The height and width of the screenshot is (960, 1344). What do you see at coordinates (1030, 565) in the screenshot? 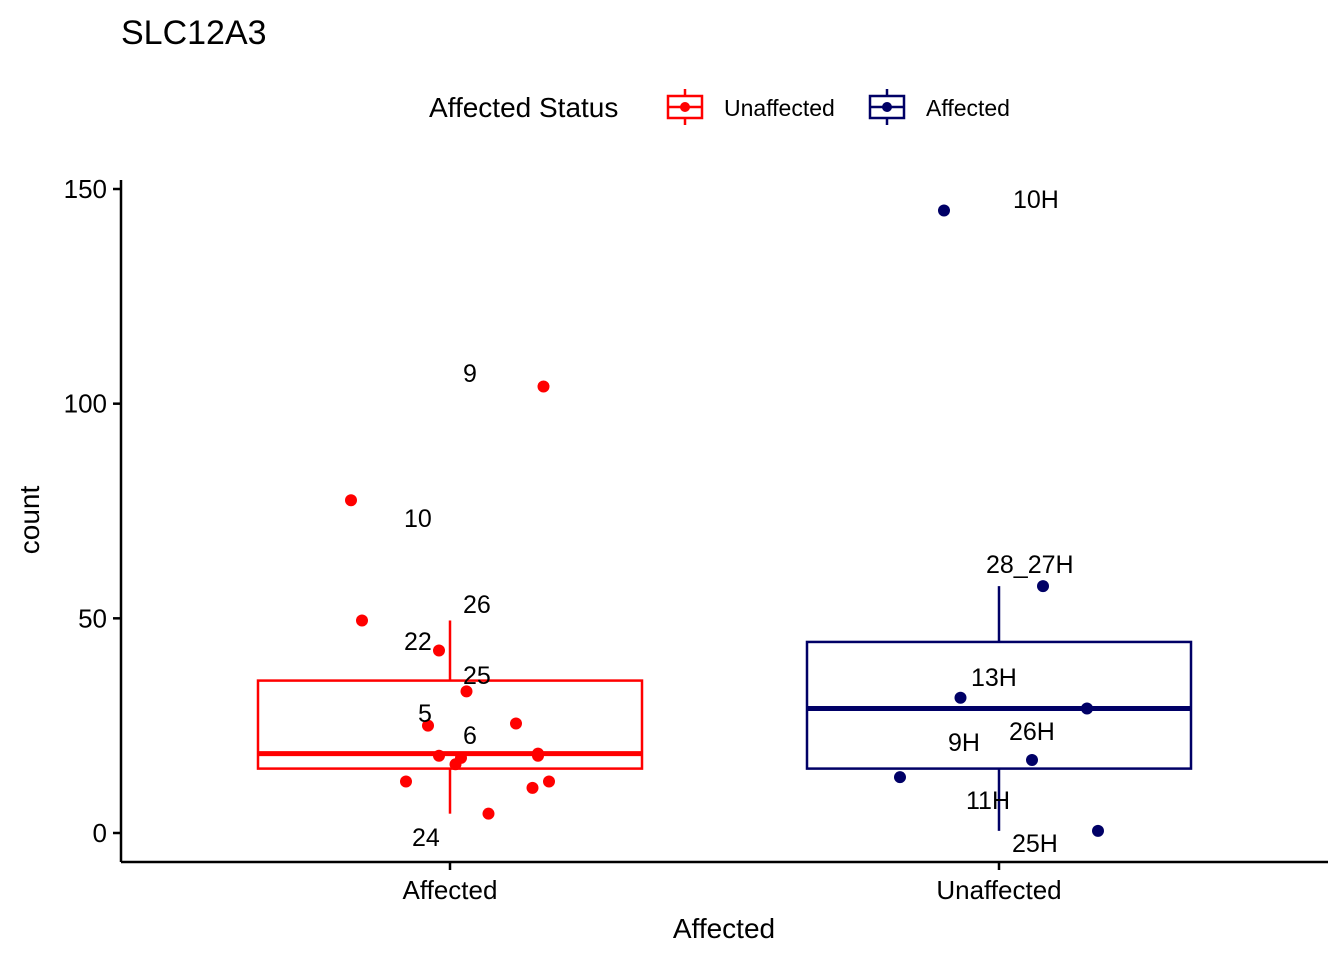
I see `point-label: 28_27H` at bounding box center [1030, 565].